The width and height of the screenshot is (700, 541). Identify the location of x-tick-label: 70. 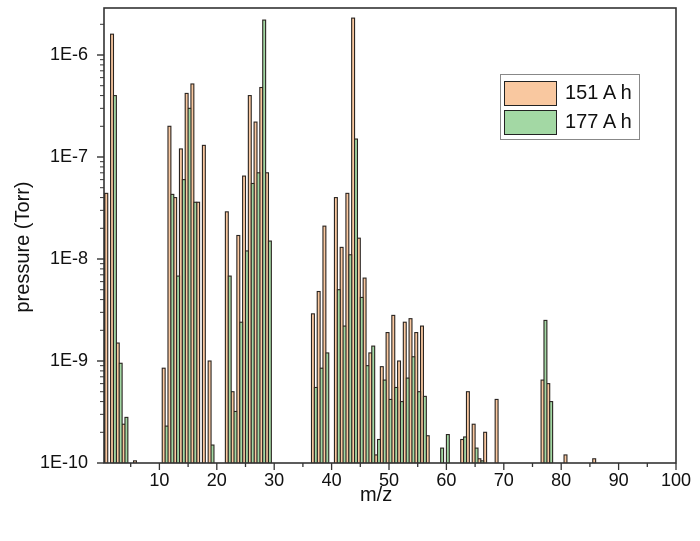
(503, 480).